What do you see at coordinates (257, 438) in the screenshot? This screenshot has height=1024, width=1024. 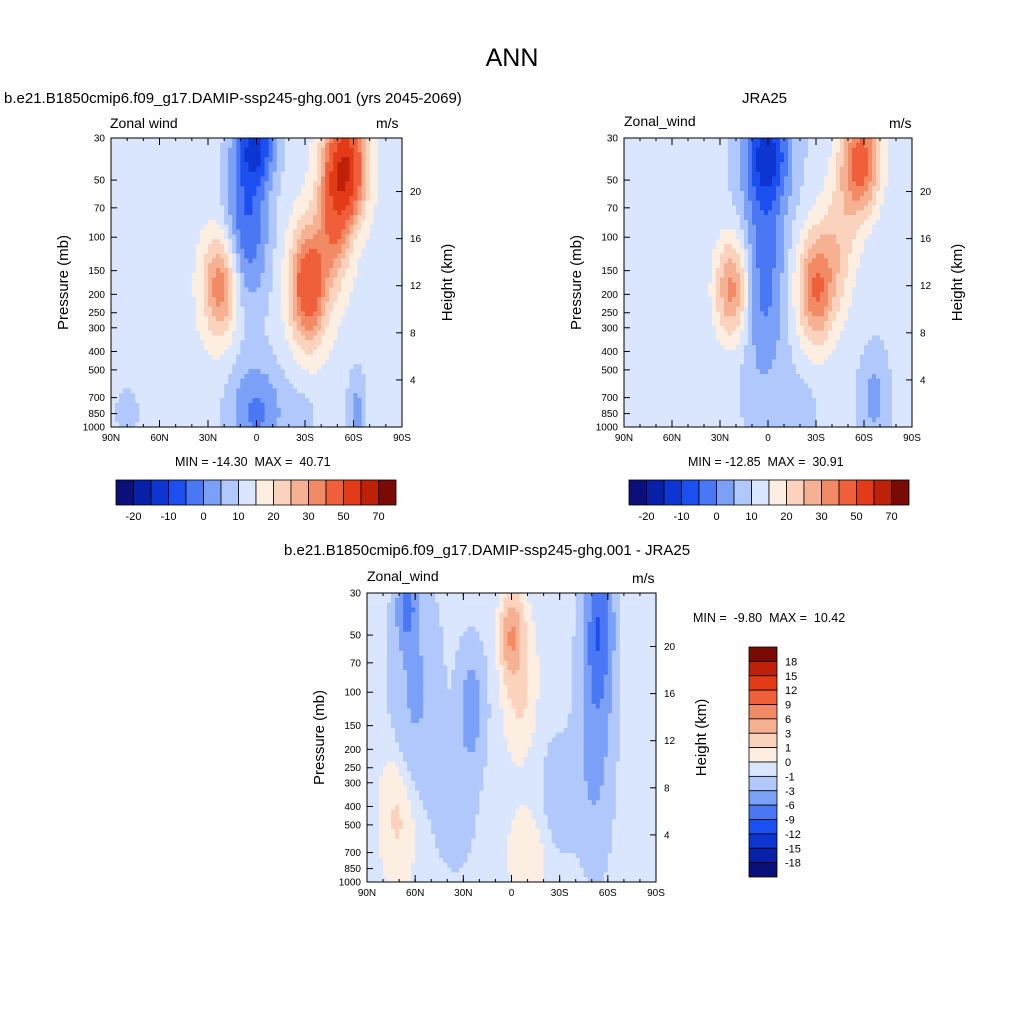 I see `panel1-lat-tick-label: 0` at bounding box center [257, 438].